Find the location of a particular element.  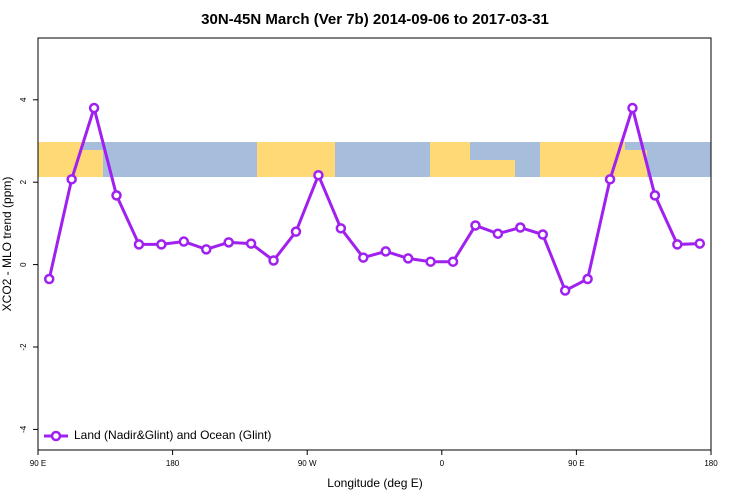

map-band is located at coordinates (374, 159).